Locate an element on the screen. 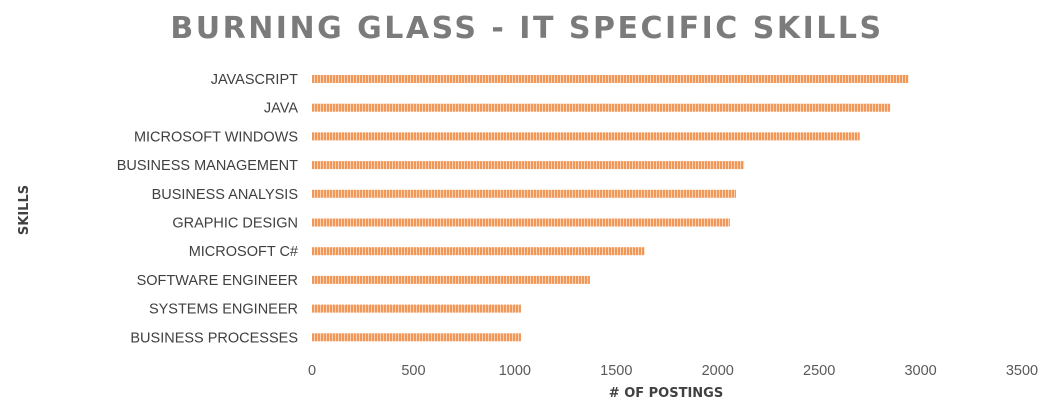 Image resolution: width=1054 pixels, height=417 pixels. x-tick-label: 500 is located at coordinates (413, 371).